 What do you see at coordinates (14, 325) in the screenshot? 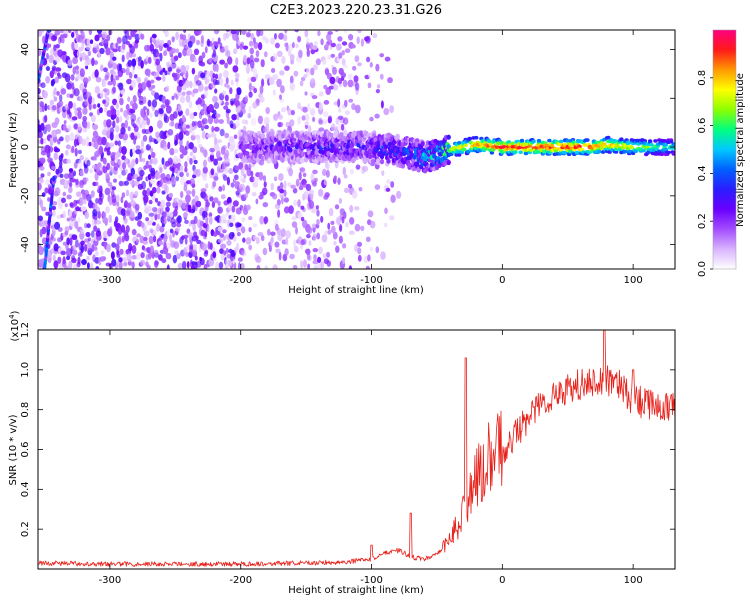
I see `snr-y-multiplier: (x104)` at bounding box center [14, 325].